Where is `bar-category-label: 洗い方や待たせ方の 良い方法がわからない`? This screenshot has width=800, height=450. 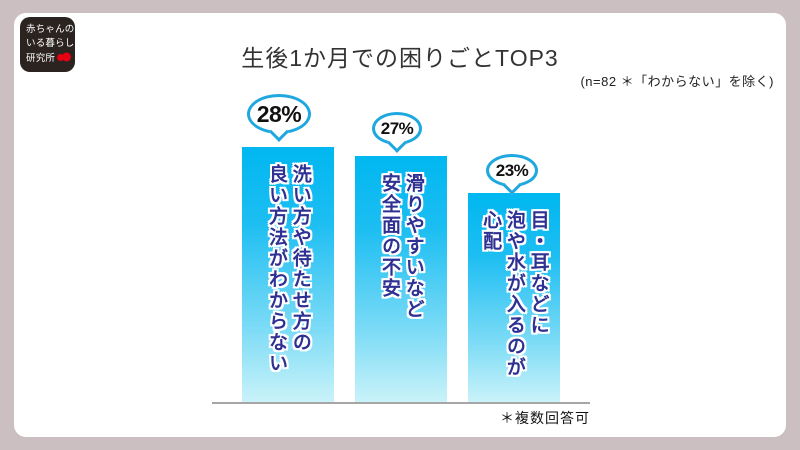 bar-category-label: 洗い方や待たせ方の 良い方法がわからない is located at coordinates (288, 269).